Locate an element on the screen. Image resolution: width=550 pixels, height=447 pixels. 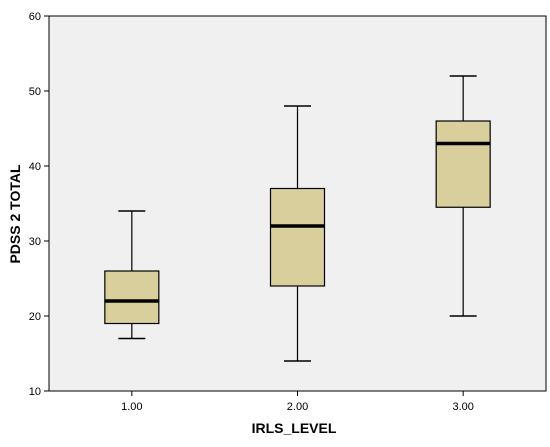
x-tick-label: 2.00 is located at coordinates (297, 407).